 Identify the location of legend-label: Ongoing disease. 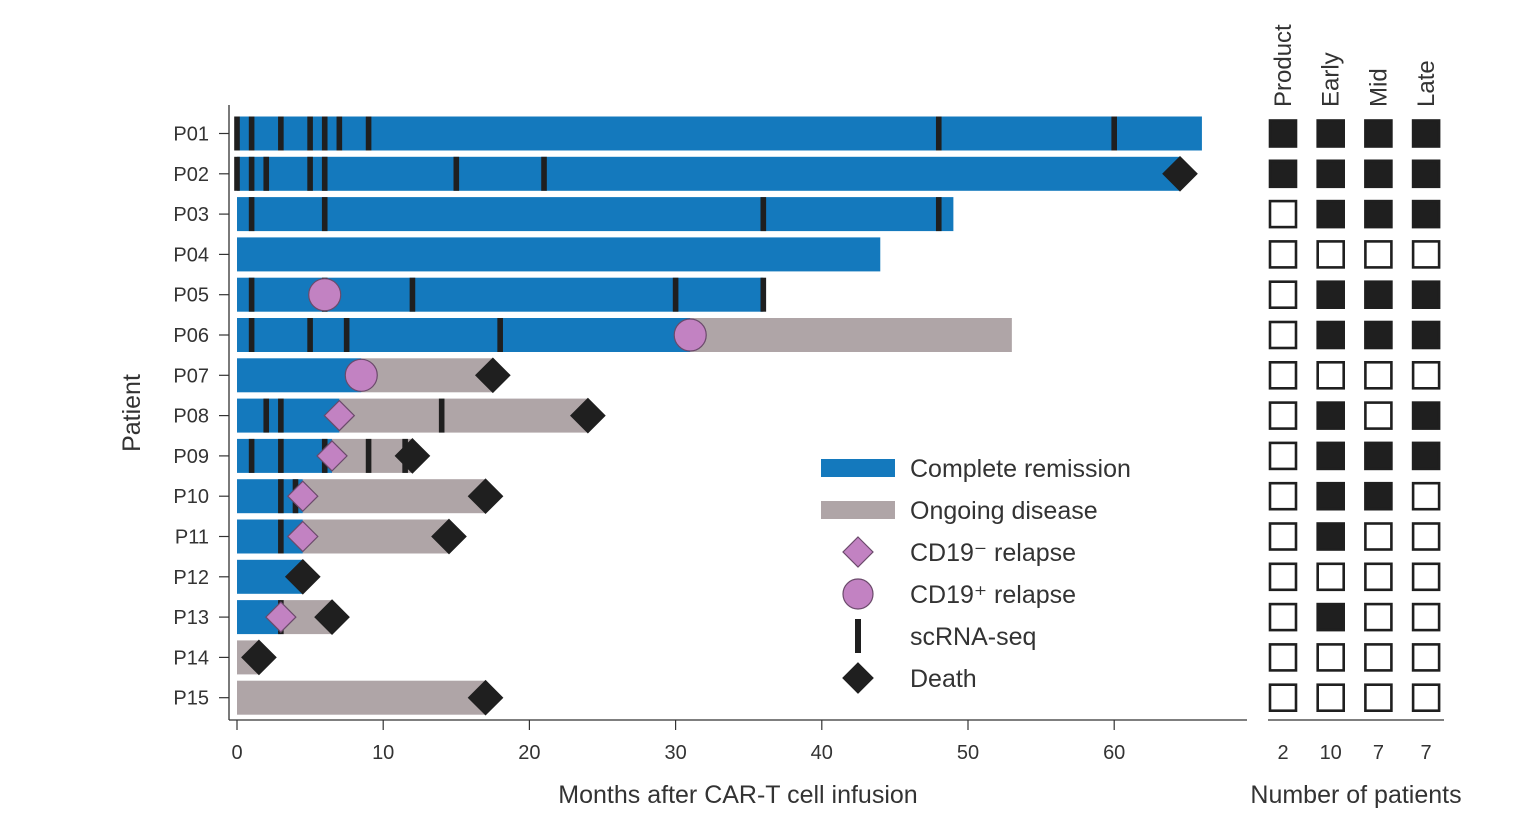
(1004, 511).